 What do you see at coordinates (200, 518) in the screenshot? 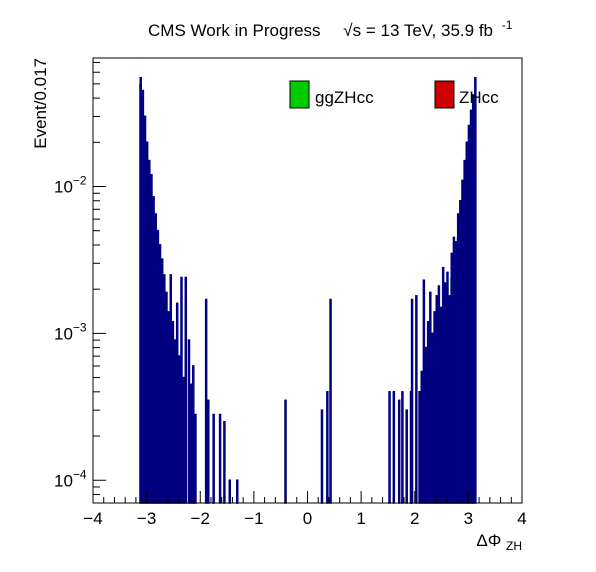
I see `x-tick-label: −2` at bounding box center [200, 518].